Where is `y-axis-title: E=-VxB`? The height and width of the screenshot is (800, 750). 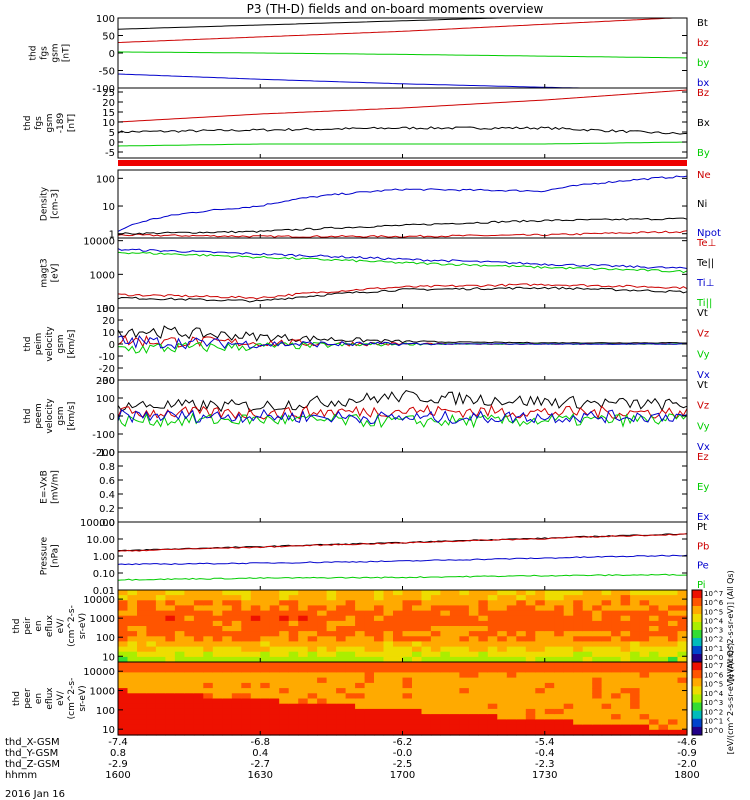 y-axis-title: E=-VxB is located at coordinates (45, 487).